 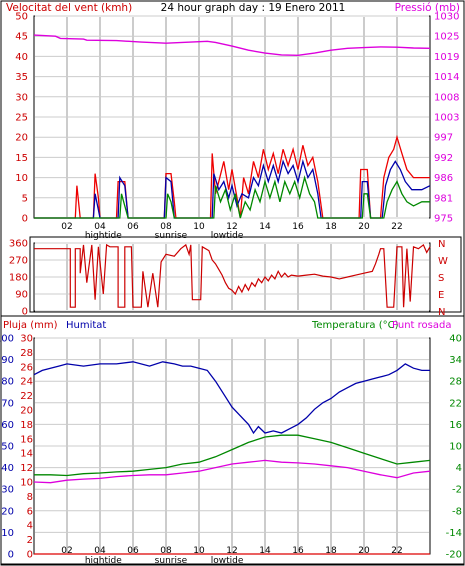 What do you see at coordinates (443, 158) in the screenshot?
I see `right-tick-label: 992` at bounding box center [443, 158].